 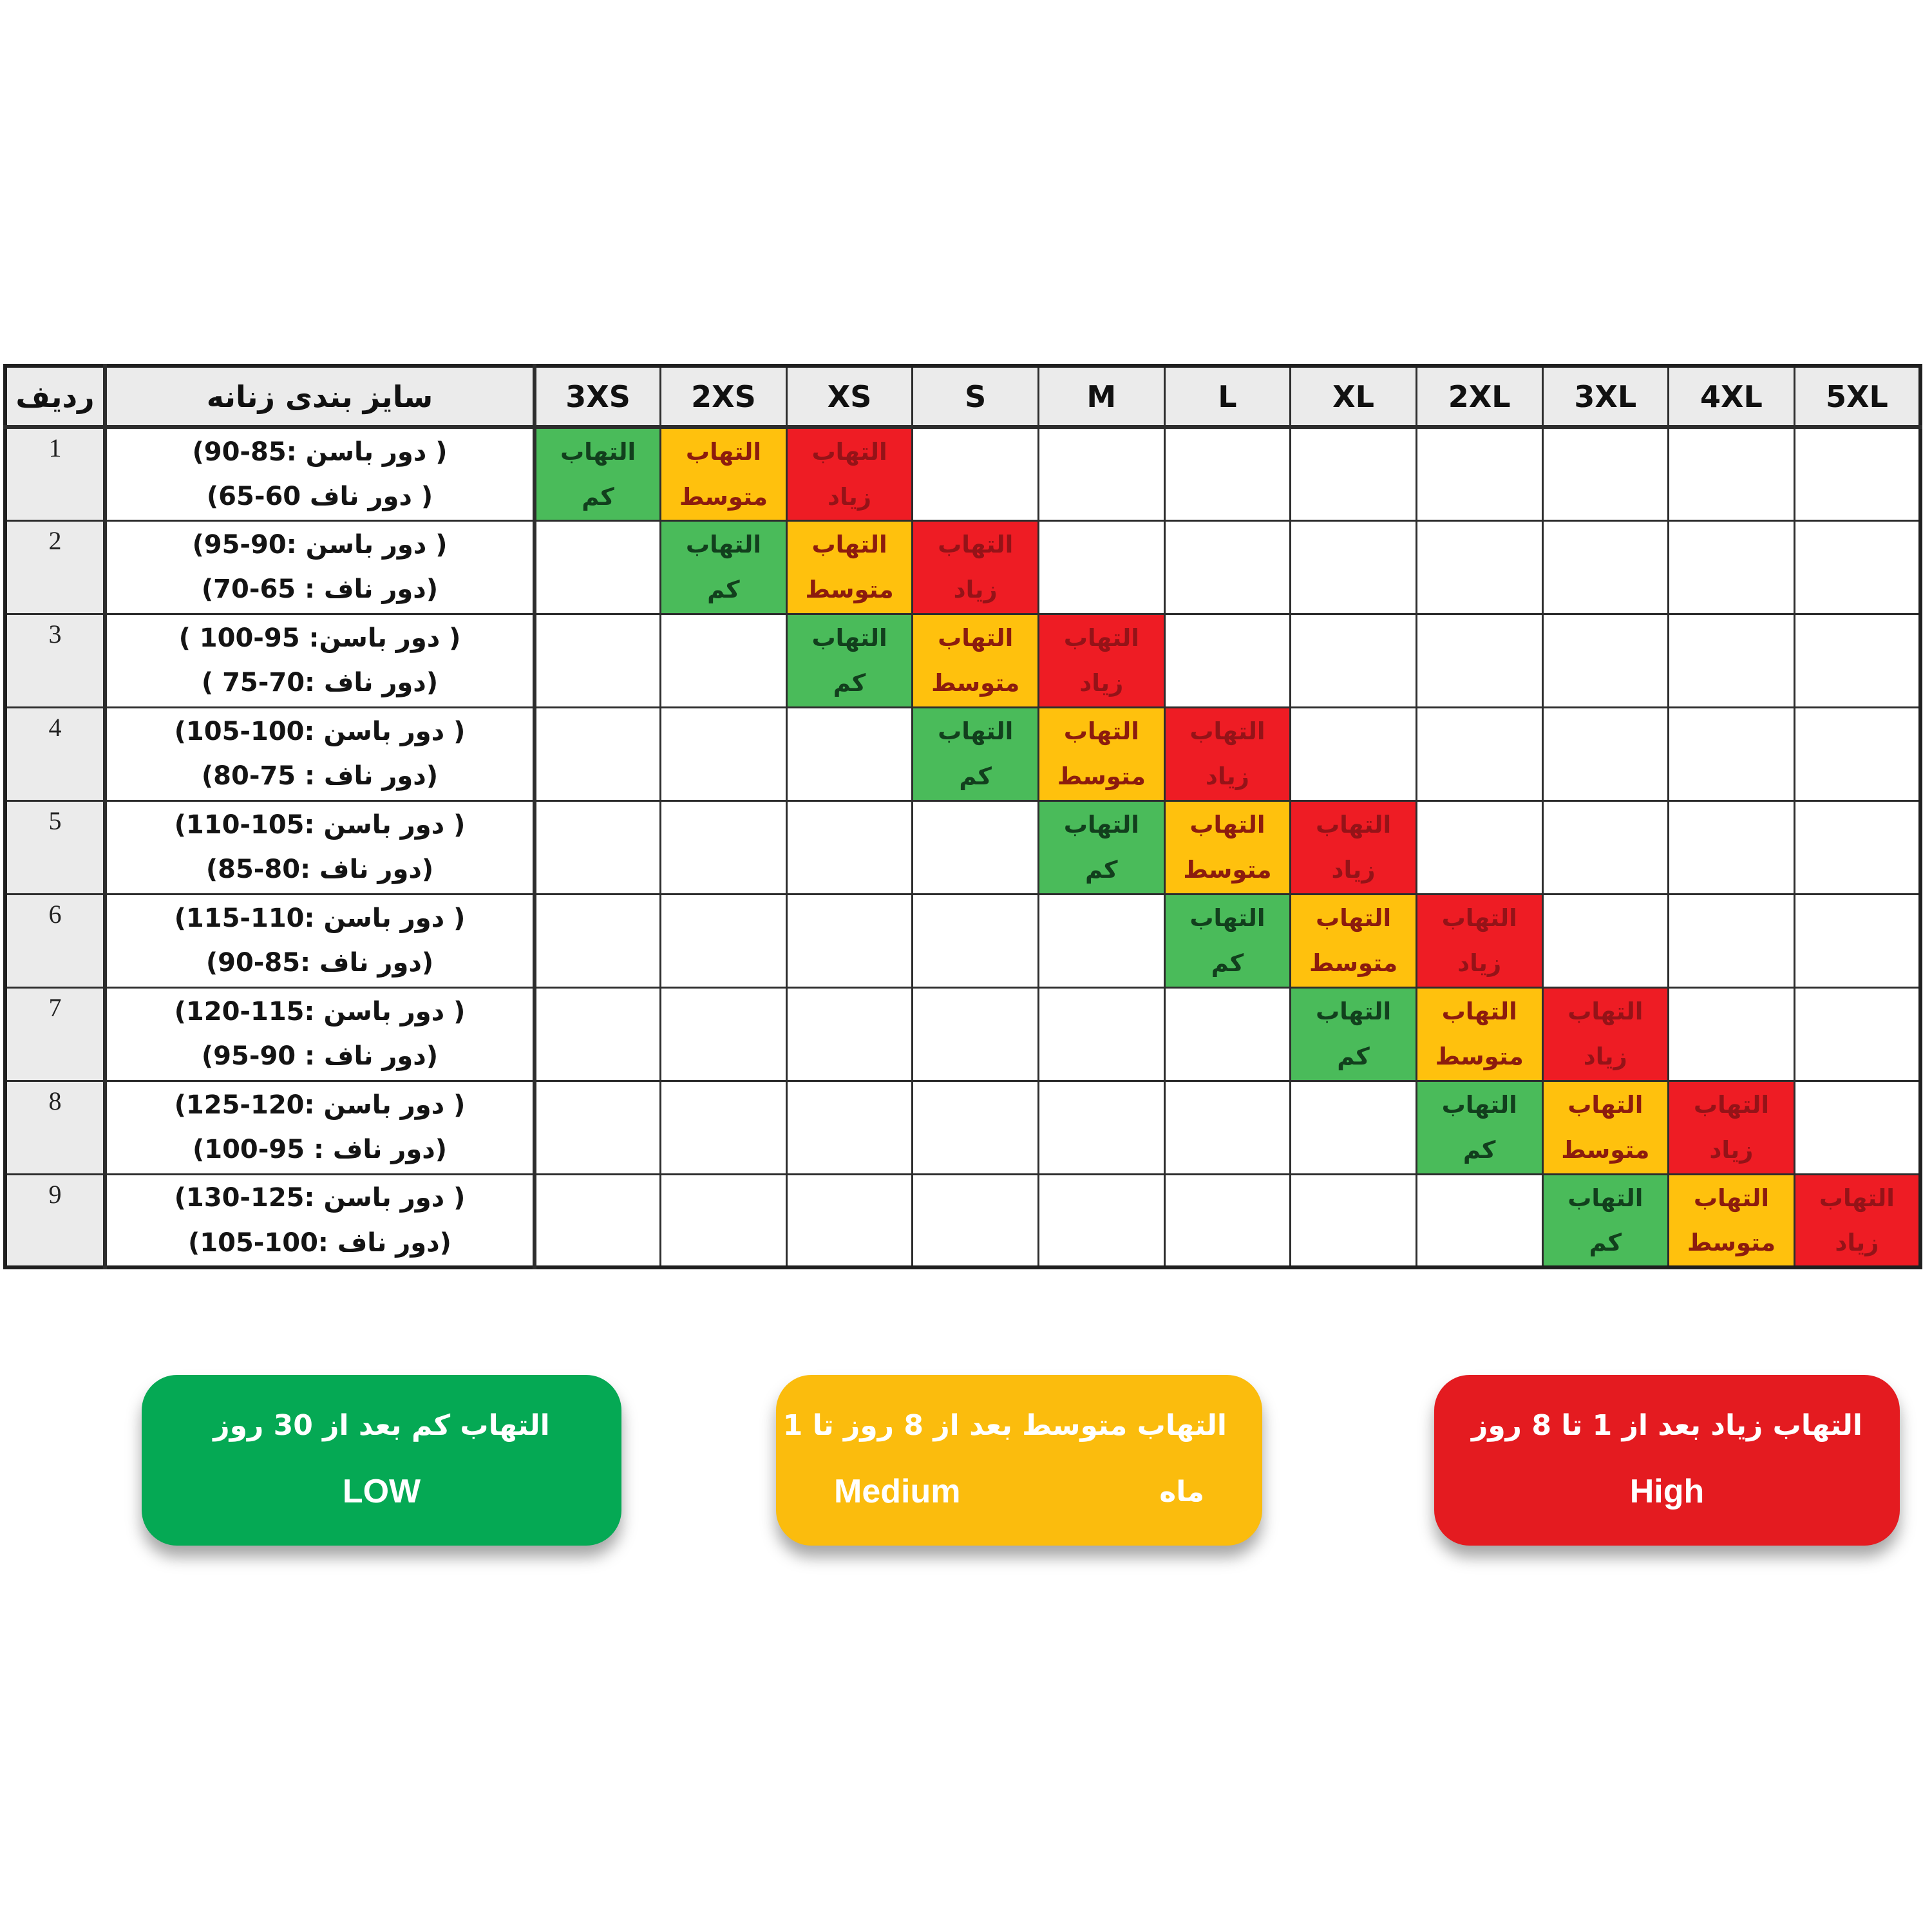 What do you see at coordinates (1353, 397) in the screenshot?
I see `size-header-xl: XL` at bounding box center [1353, 397].